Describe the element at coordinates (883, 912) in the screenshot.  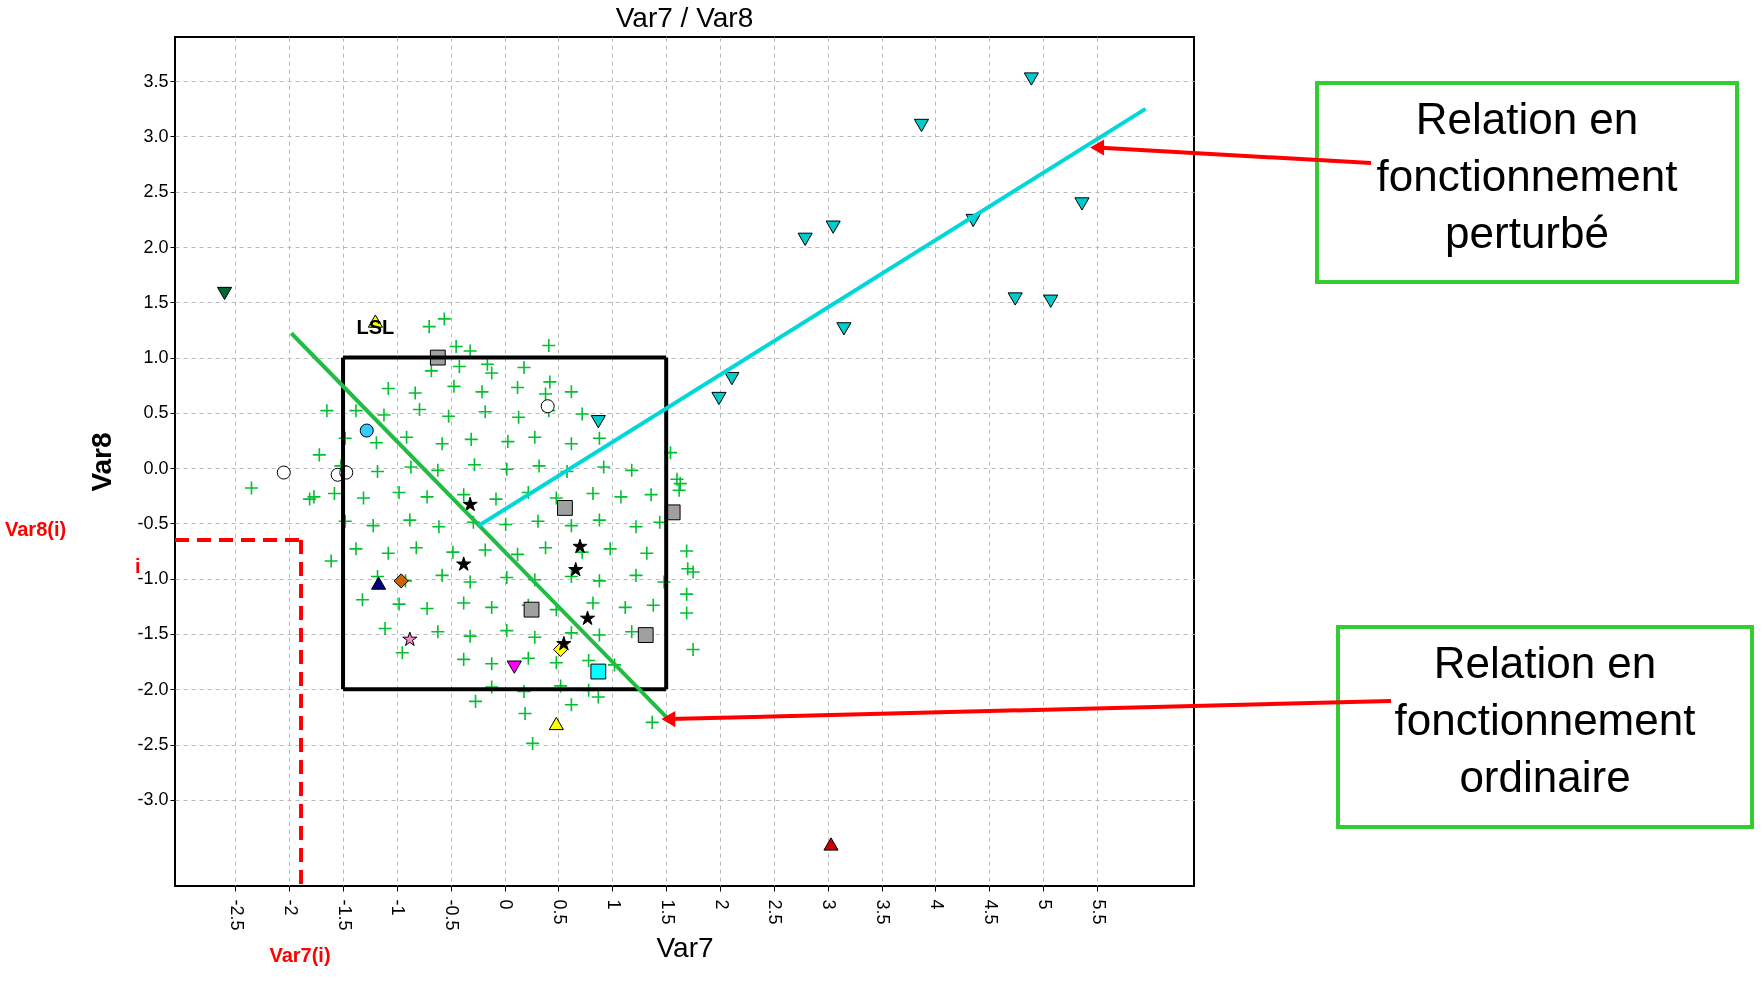
I see `x-tick-label: 3.5` at that location.